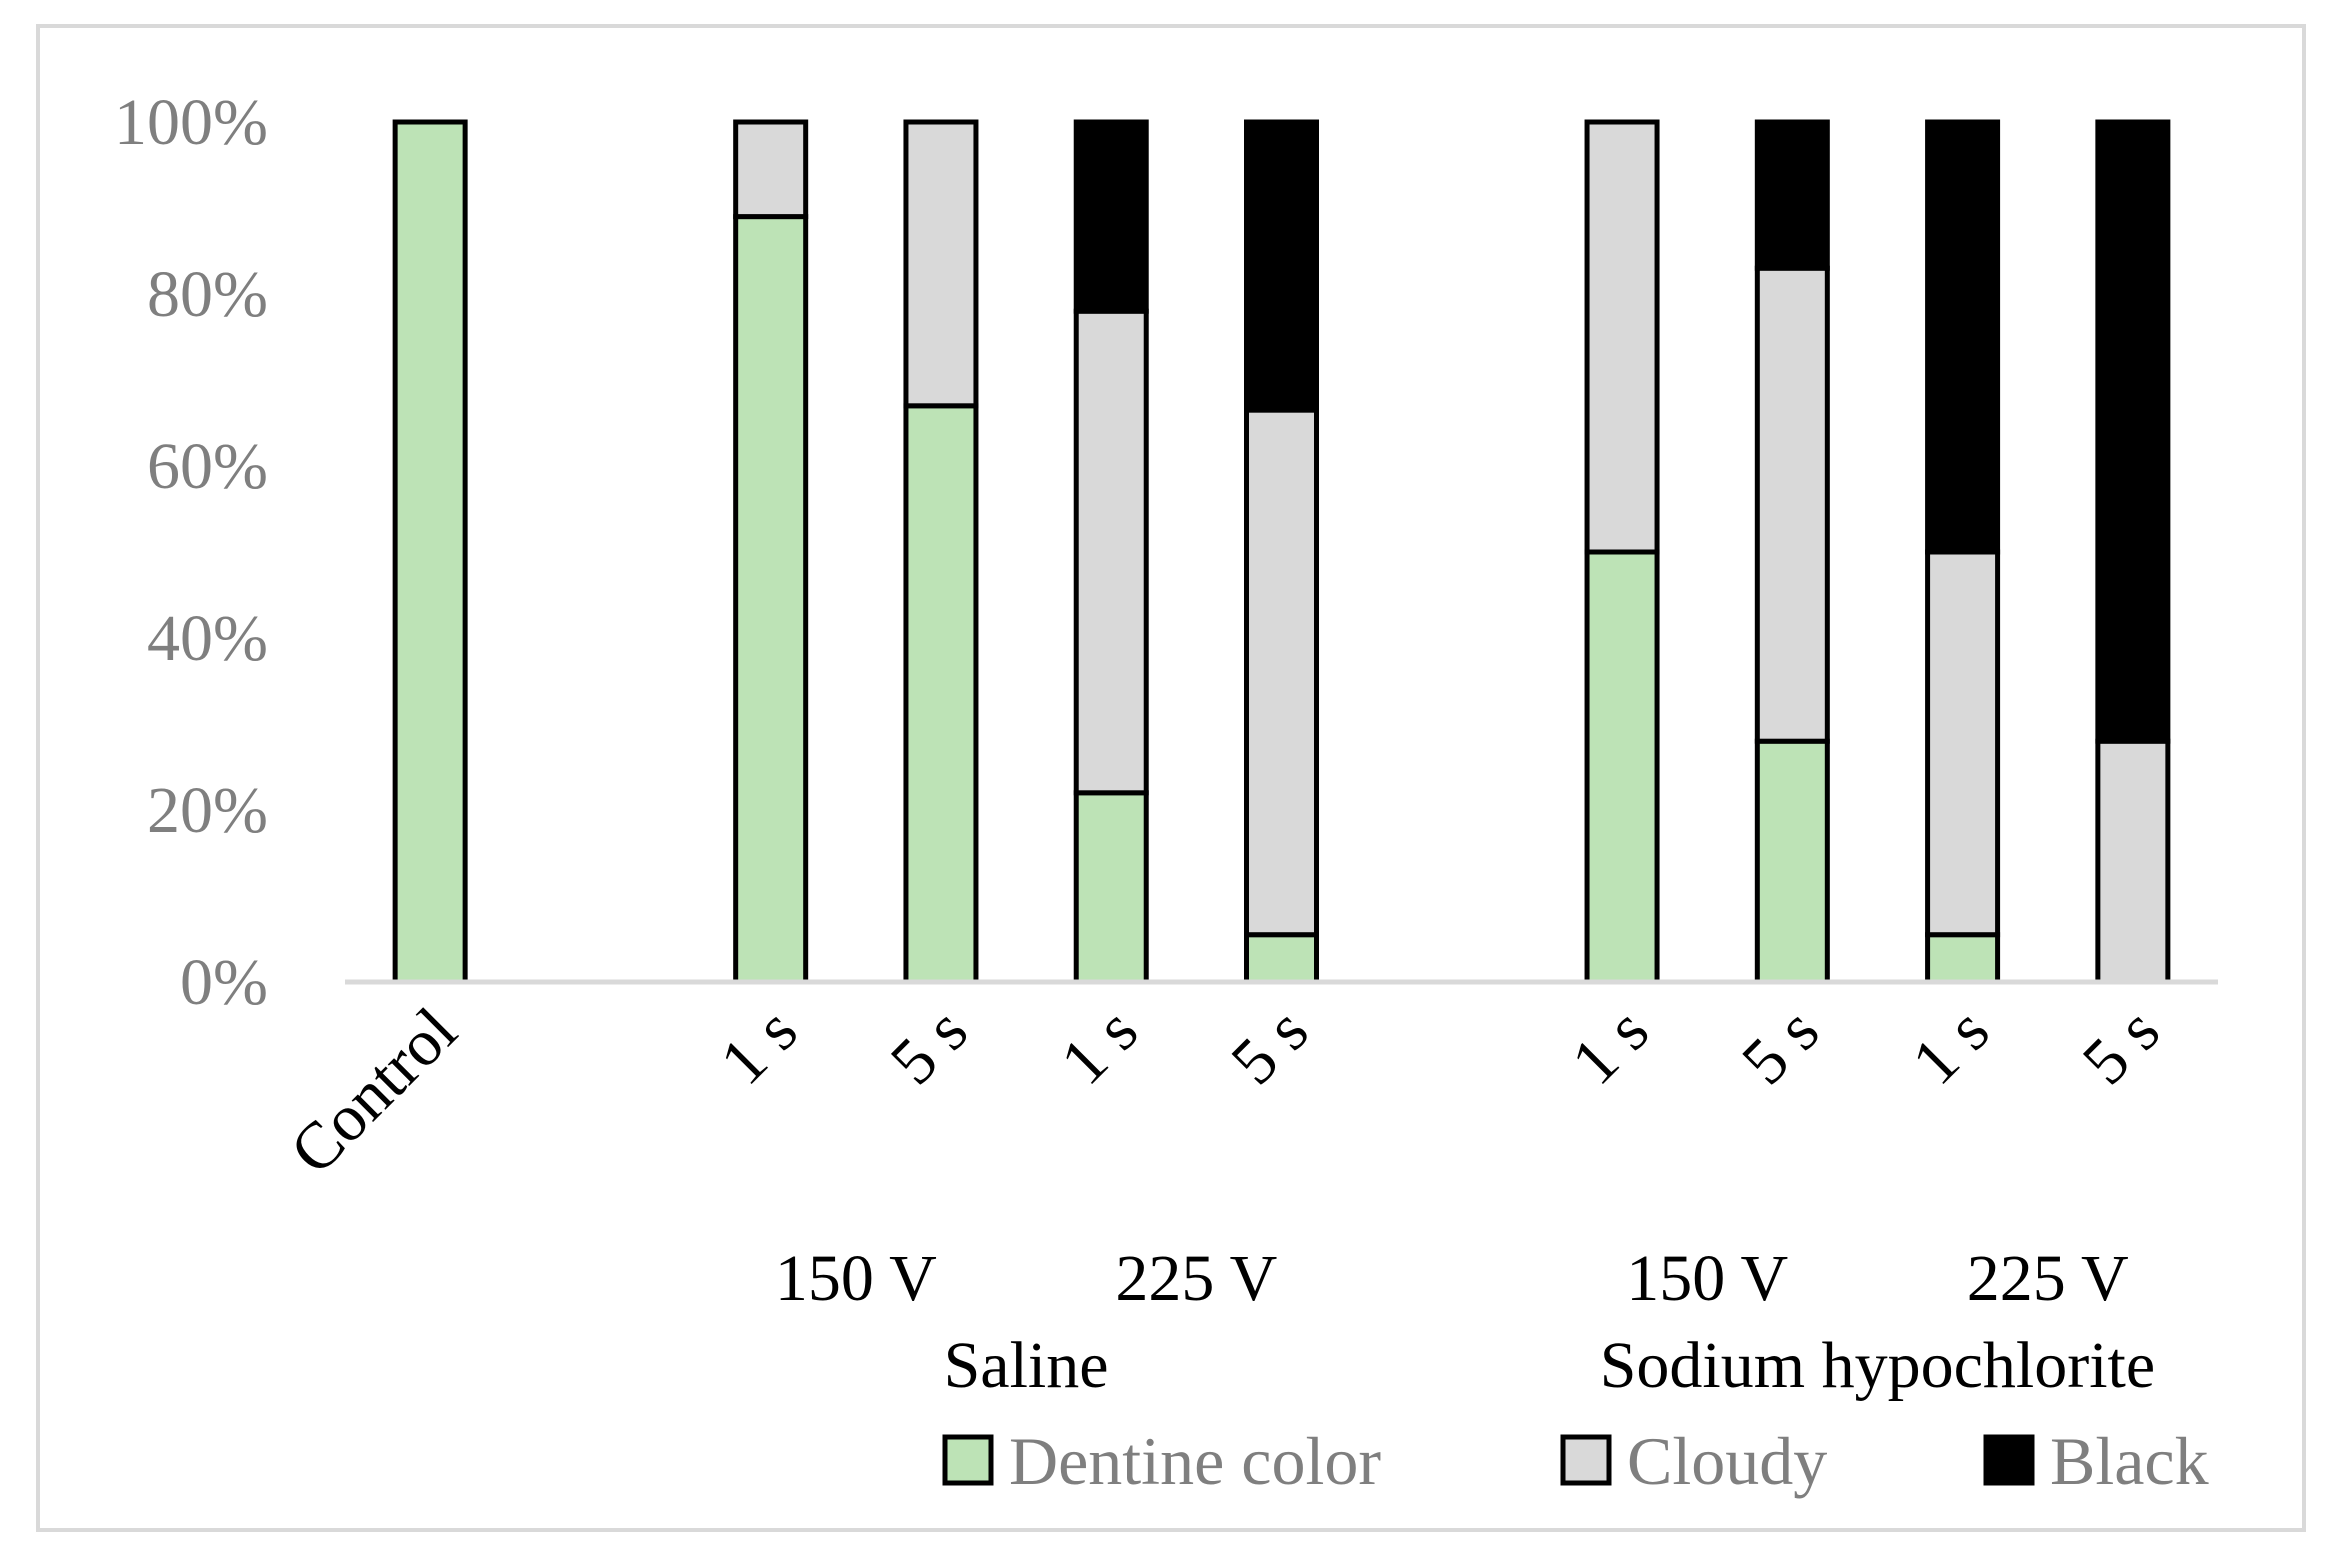  I want to click on solution-group-label: Saline, so click(1026, 1365).